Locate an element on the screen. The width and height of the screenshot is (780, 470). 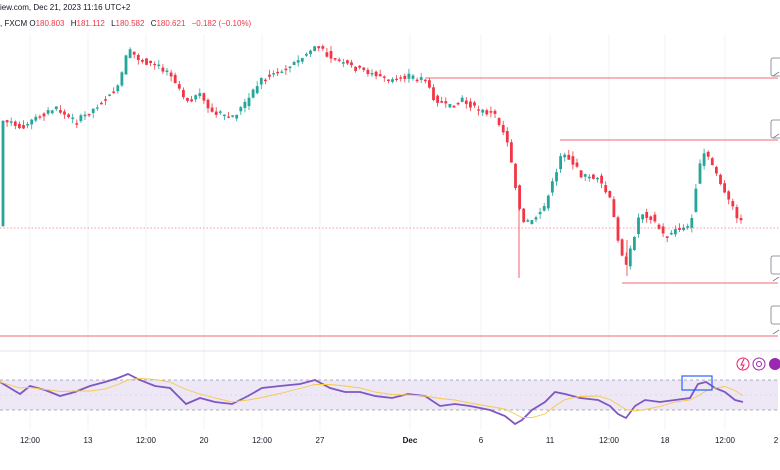
time-axis-label: 13 is located at coordinates (88, 440).